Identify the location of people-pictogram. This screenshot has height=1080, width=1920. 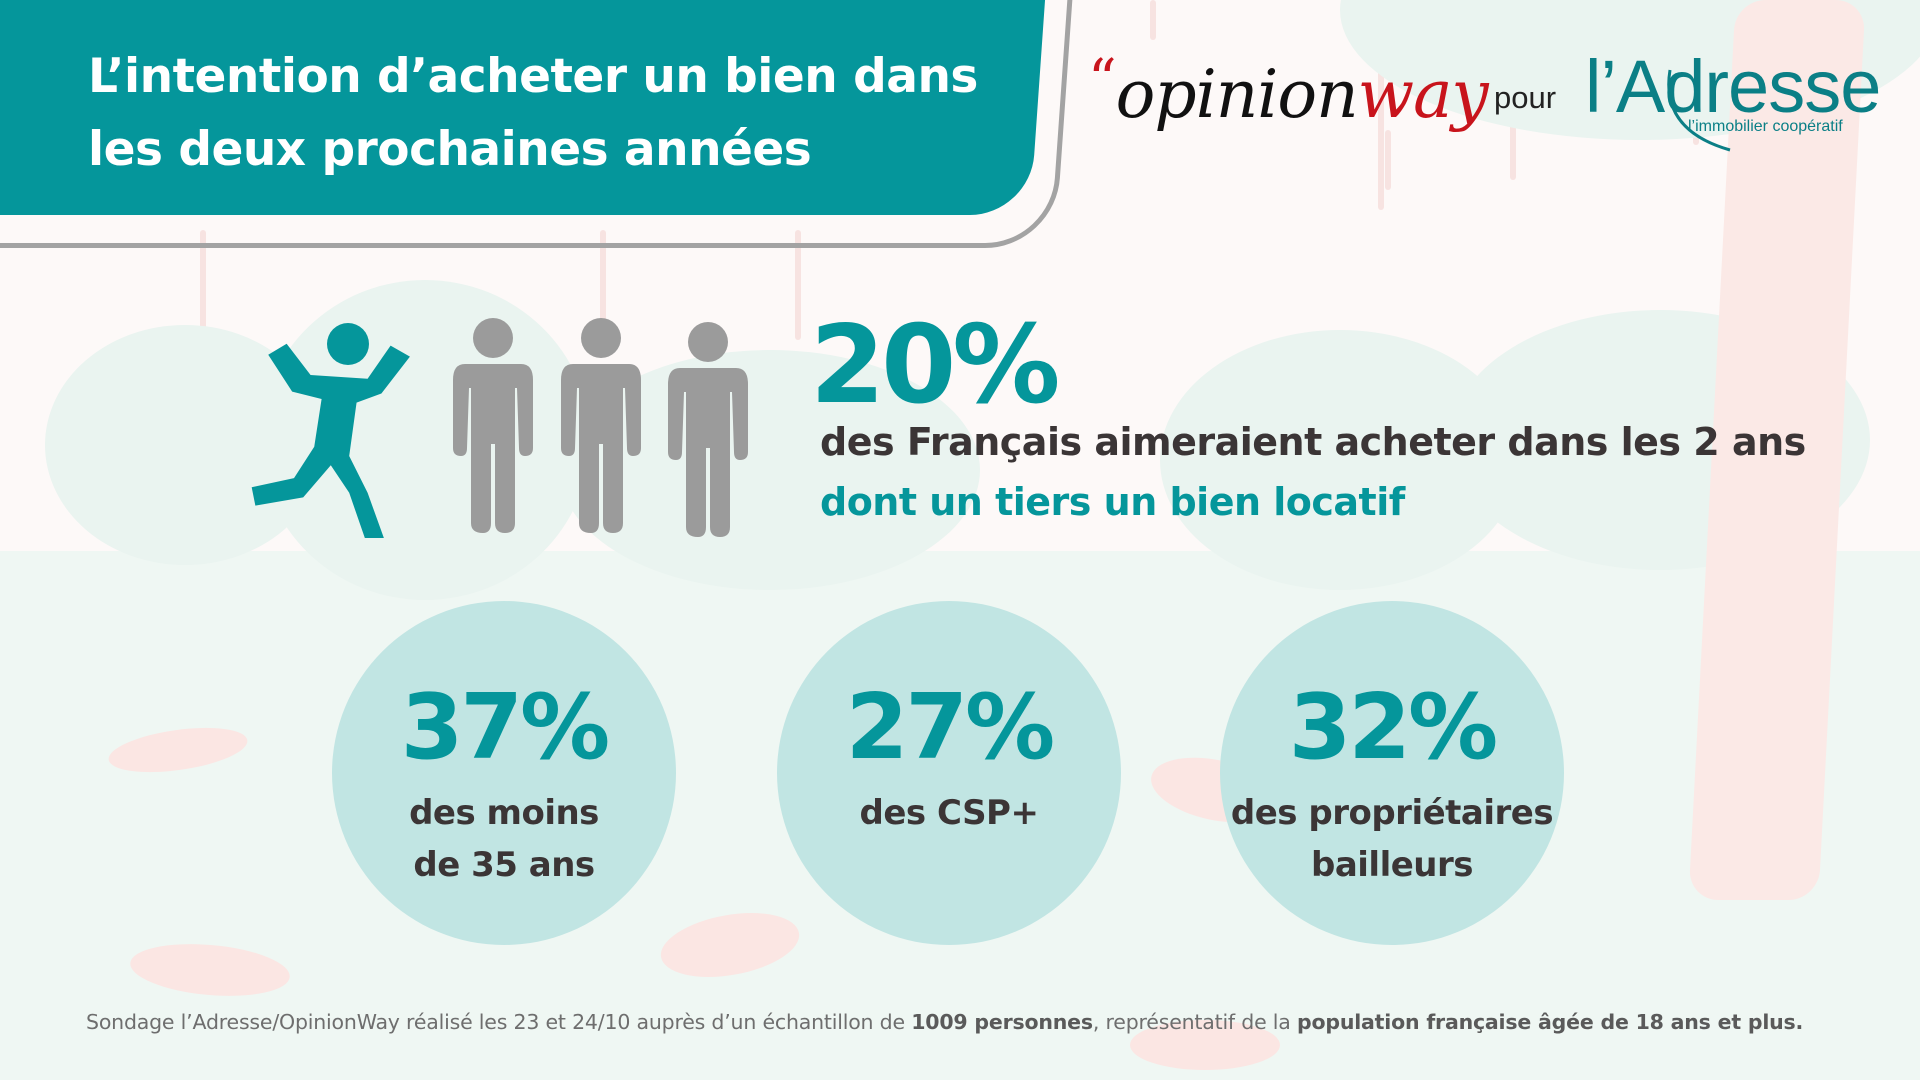
(499, 428).